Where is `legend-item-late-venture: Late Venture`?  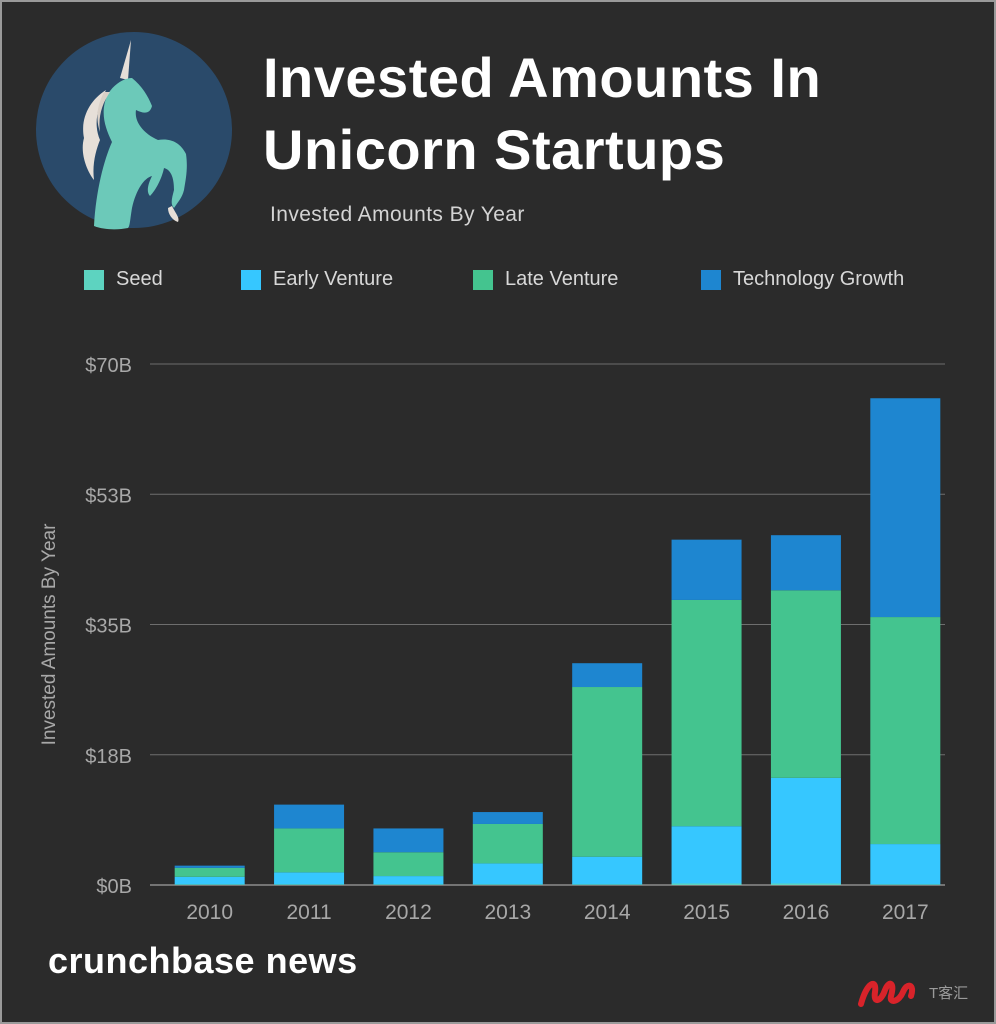 legend-item-late-venture: Late Venture is located at coordinates (545, 279).